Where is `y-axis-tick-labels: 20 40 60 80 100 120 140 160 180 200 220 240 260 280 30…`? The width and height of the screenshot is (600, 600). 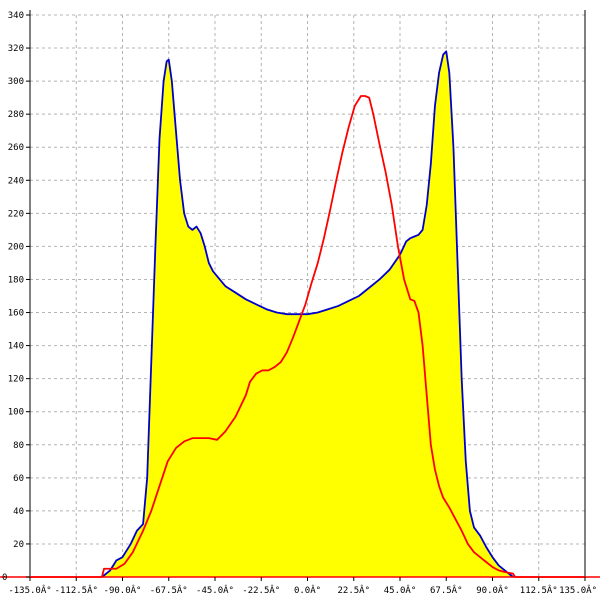
y-axis-tick-labels: 20 40 60 80 100 120 140 160 180 200 220 240 260 280 30… is located at coordinates (13, 297).